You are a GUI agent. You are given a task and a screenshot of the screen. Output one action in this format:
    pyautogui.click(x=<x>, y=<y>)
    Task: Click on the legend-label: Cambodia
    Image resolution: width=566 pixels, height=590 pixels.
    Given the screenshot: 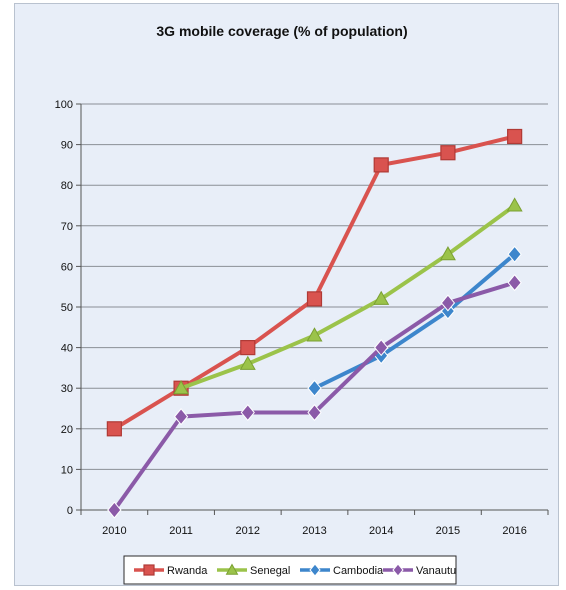 What is the action you would take?
    pyautogui.click(x=358, y=571)
    